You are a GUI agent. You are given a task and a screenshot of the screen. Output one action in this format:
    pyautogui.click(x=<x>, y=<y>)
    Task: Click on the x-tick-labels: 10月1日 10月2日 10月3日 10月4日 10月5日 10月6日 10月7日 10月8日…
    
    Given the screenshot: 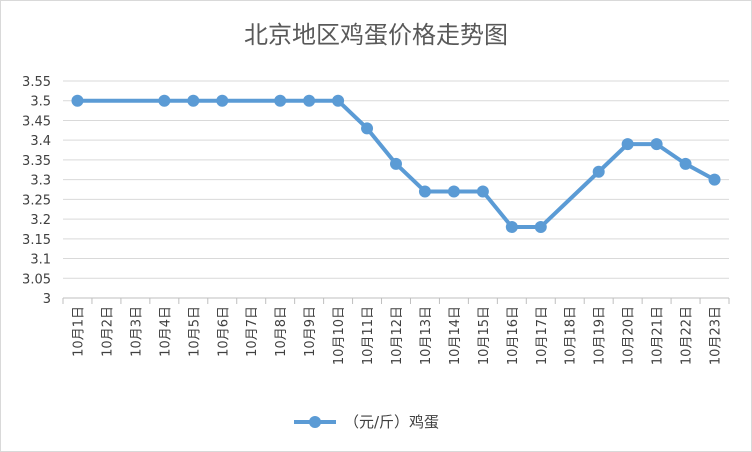 What is the action you would take?
    pyautogui.click(x=397, y=335)
    